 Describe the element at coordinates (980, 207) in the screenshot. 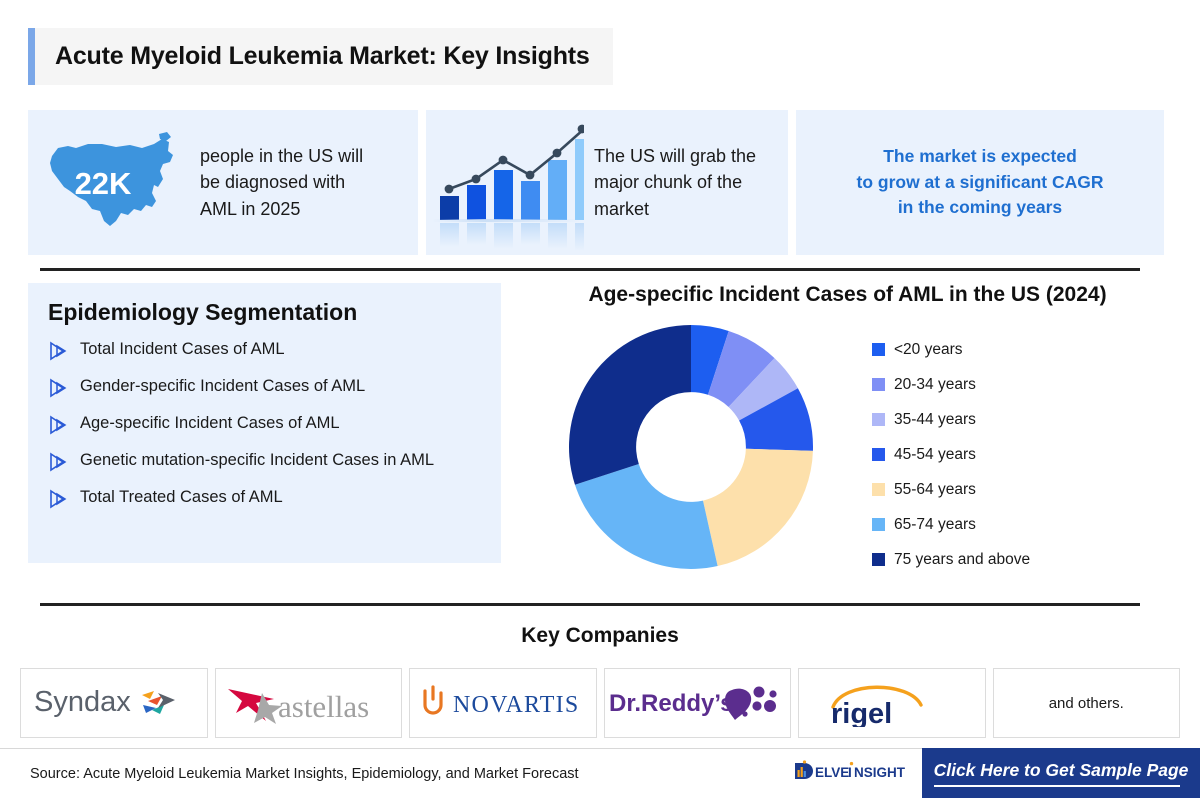

I see `card-line: in the coming years` at that location.